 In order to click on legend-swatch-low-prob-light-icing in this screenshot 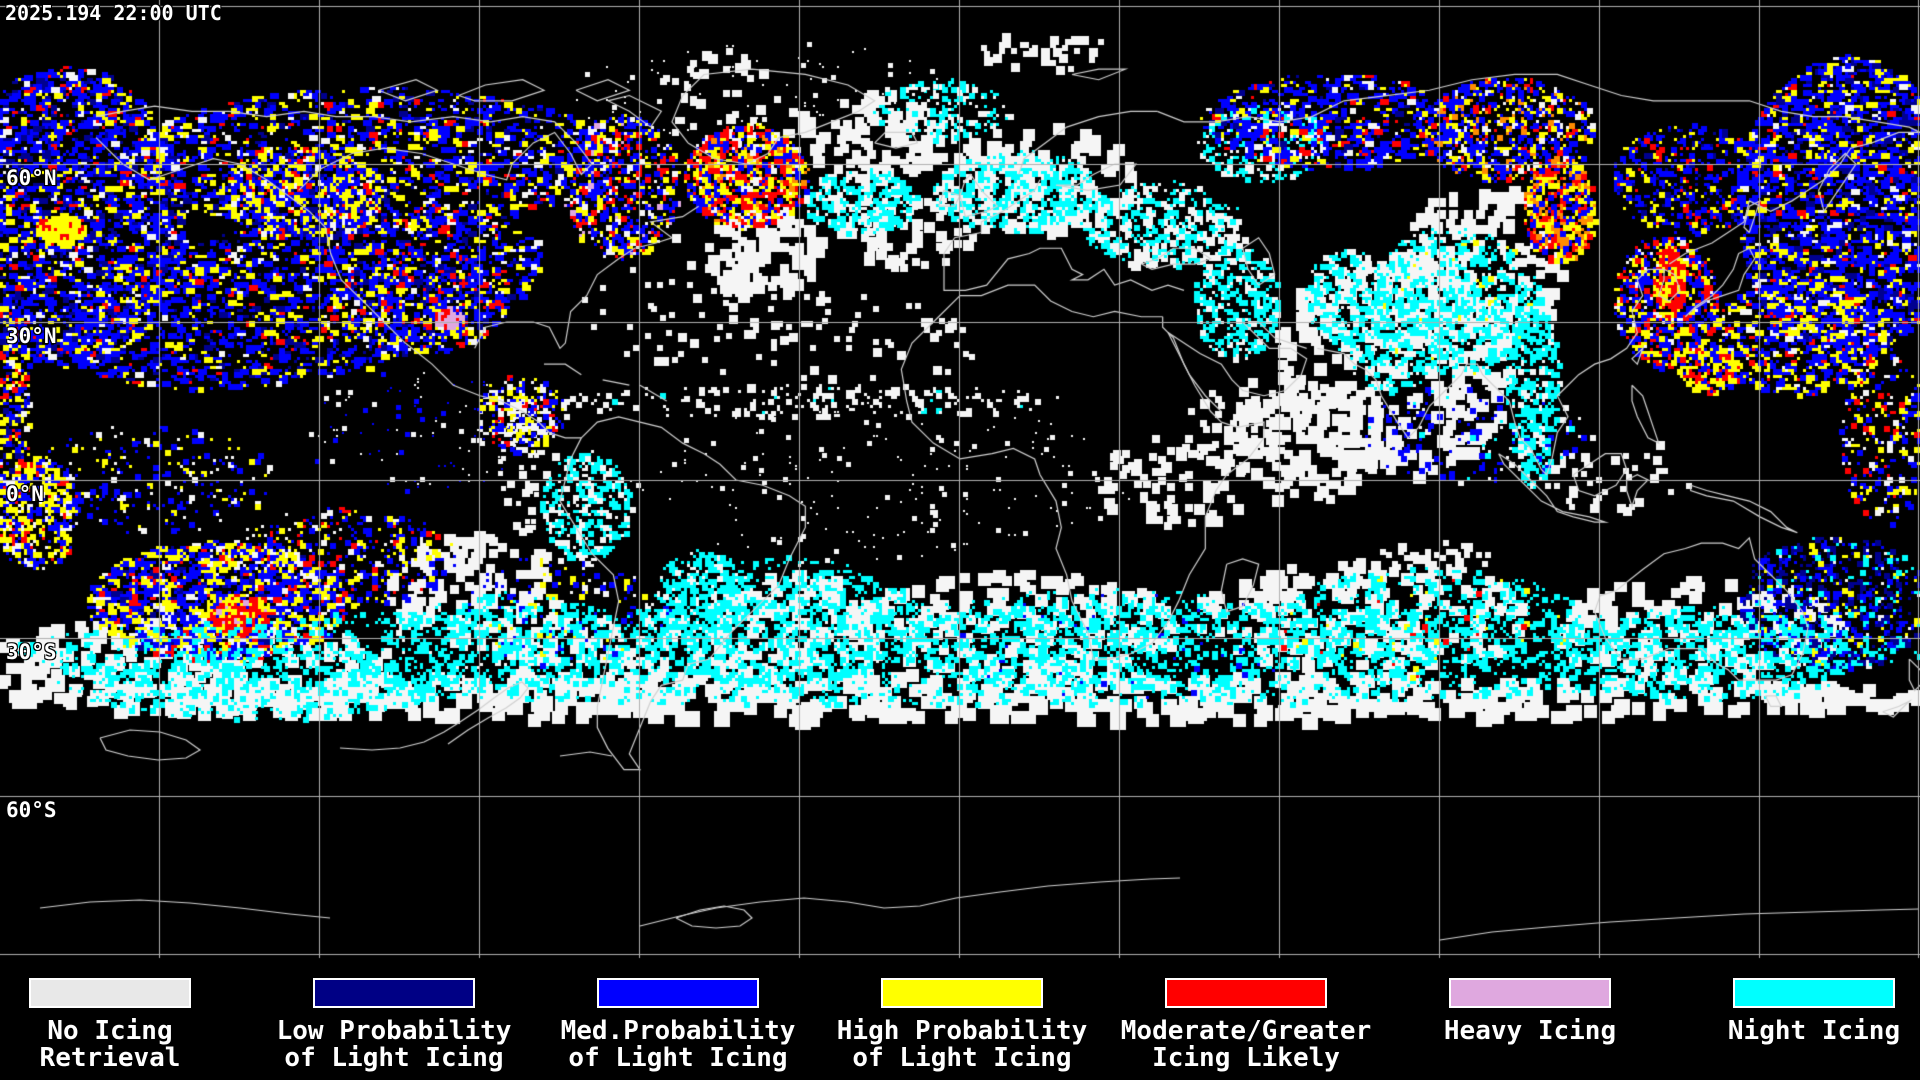, I will do `click(394, 993)`.